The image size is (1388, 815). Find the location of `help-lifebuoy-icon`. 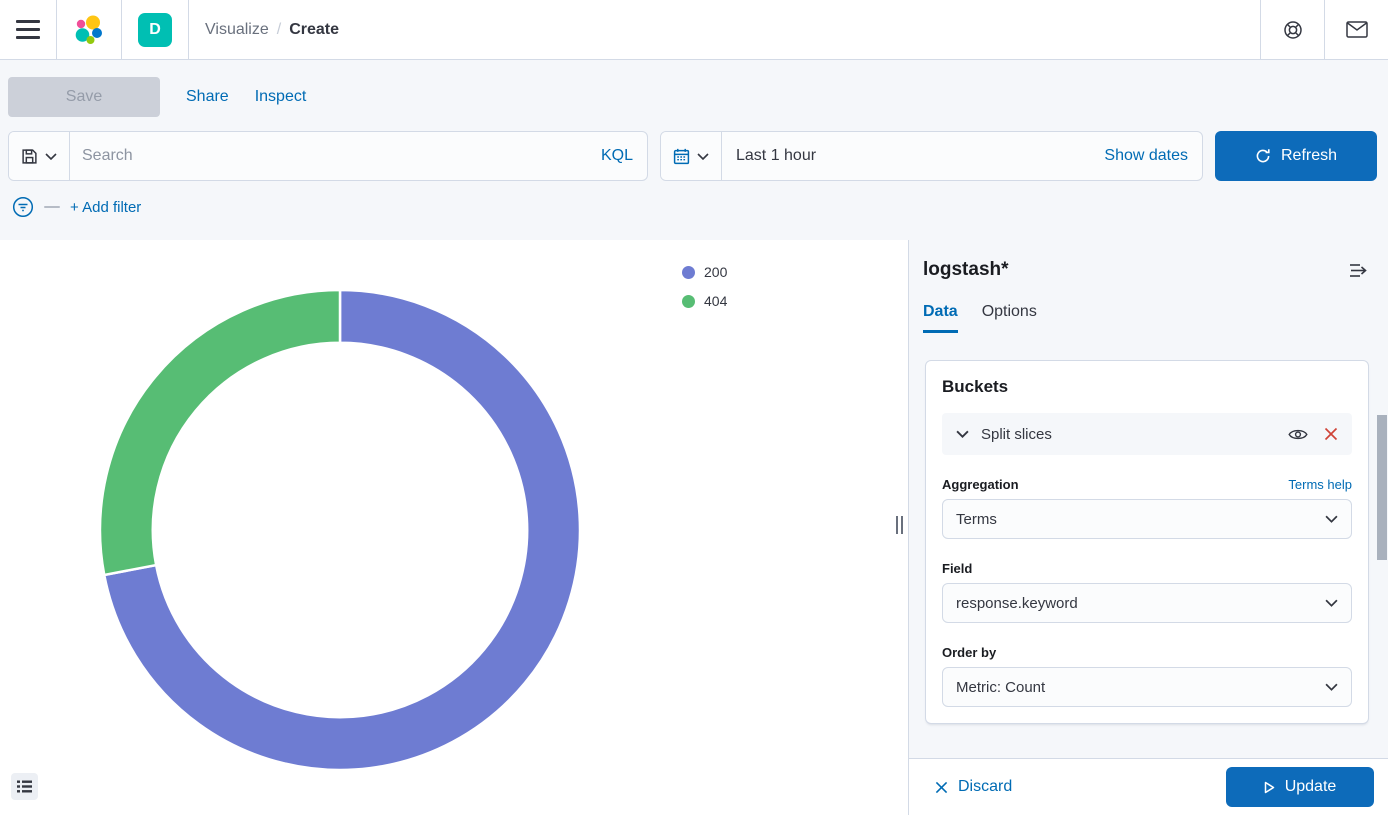

help-lifebuoy-icon is located at coordinates (1292, 29).